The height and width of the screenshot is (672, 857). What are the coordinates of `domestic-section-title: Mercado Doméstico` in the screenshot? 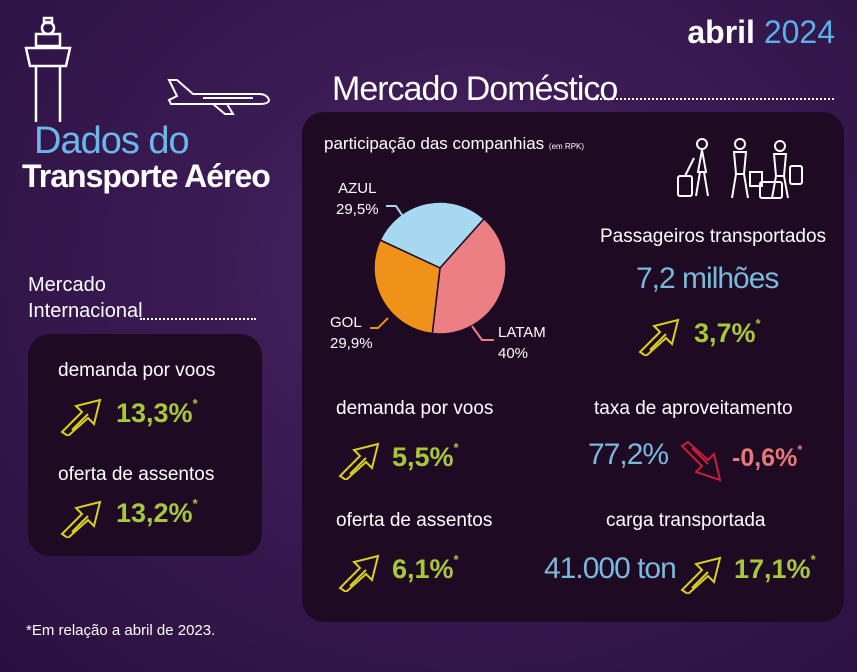 It's located at (475, 89).